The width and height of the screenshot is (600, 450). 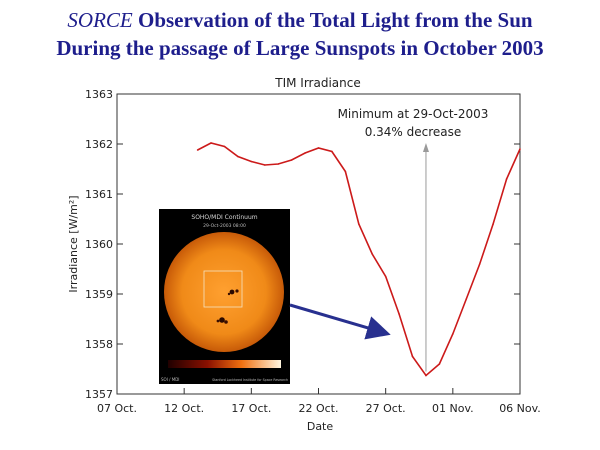 I want to click on sunspot-box, so click(x=223, y=289).